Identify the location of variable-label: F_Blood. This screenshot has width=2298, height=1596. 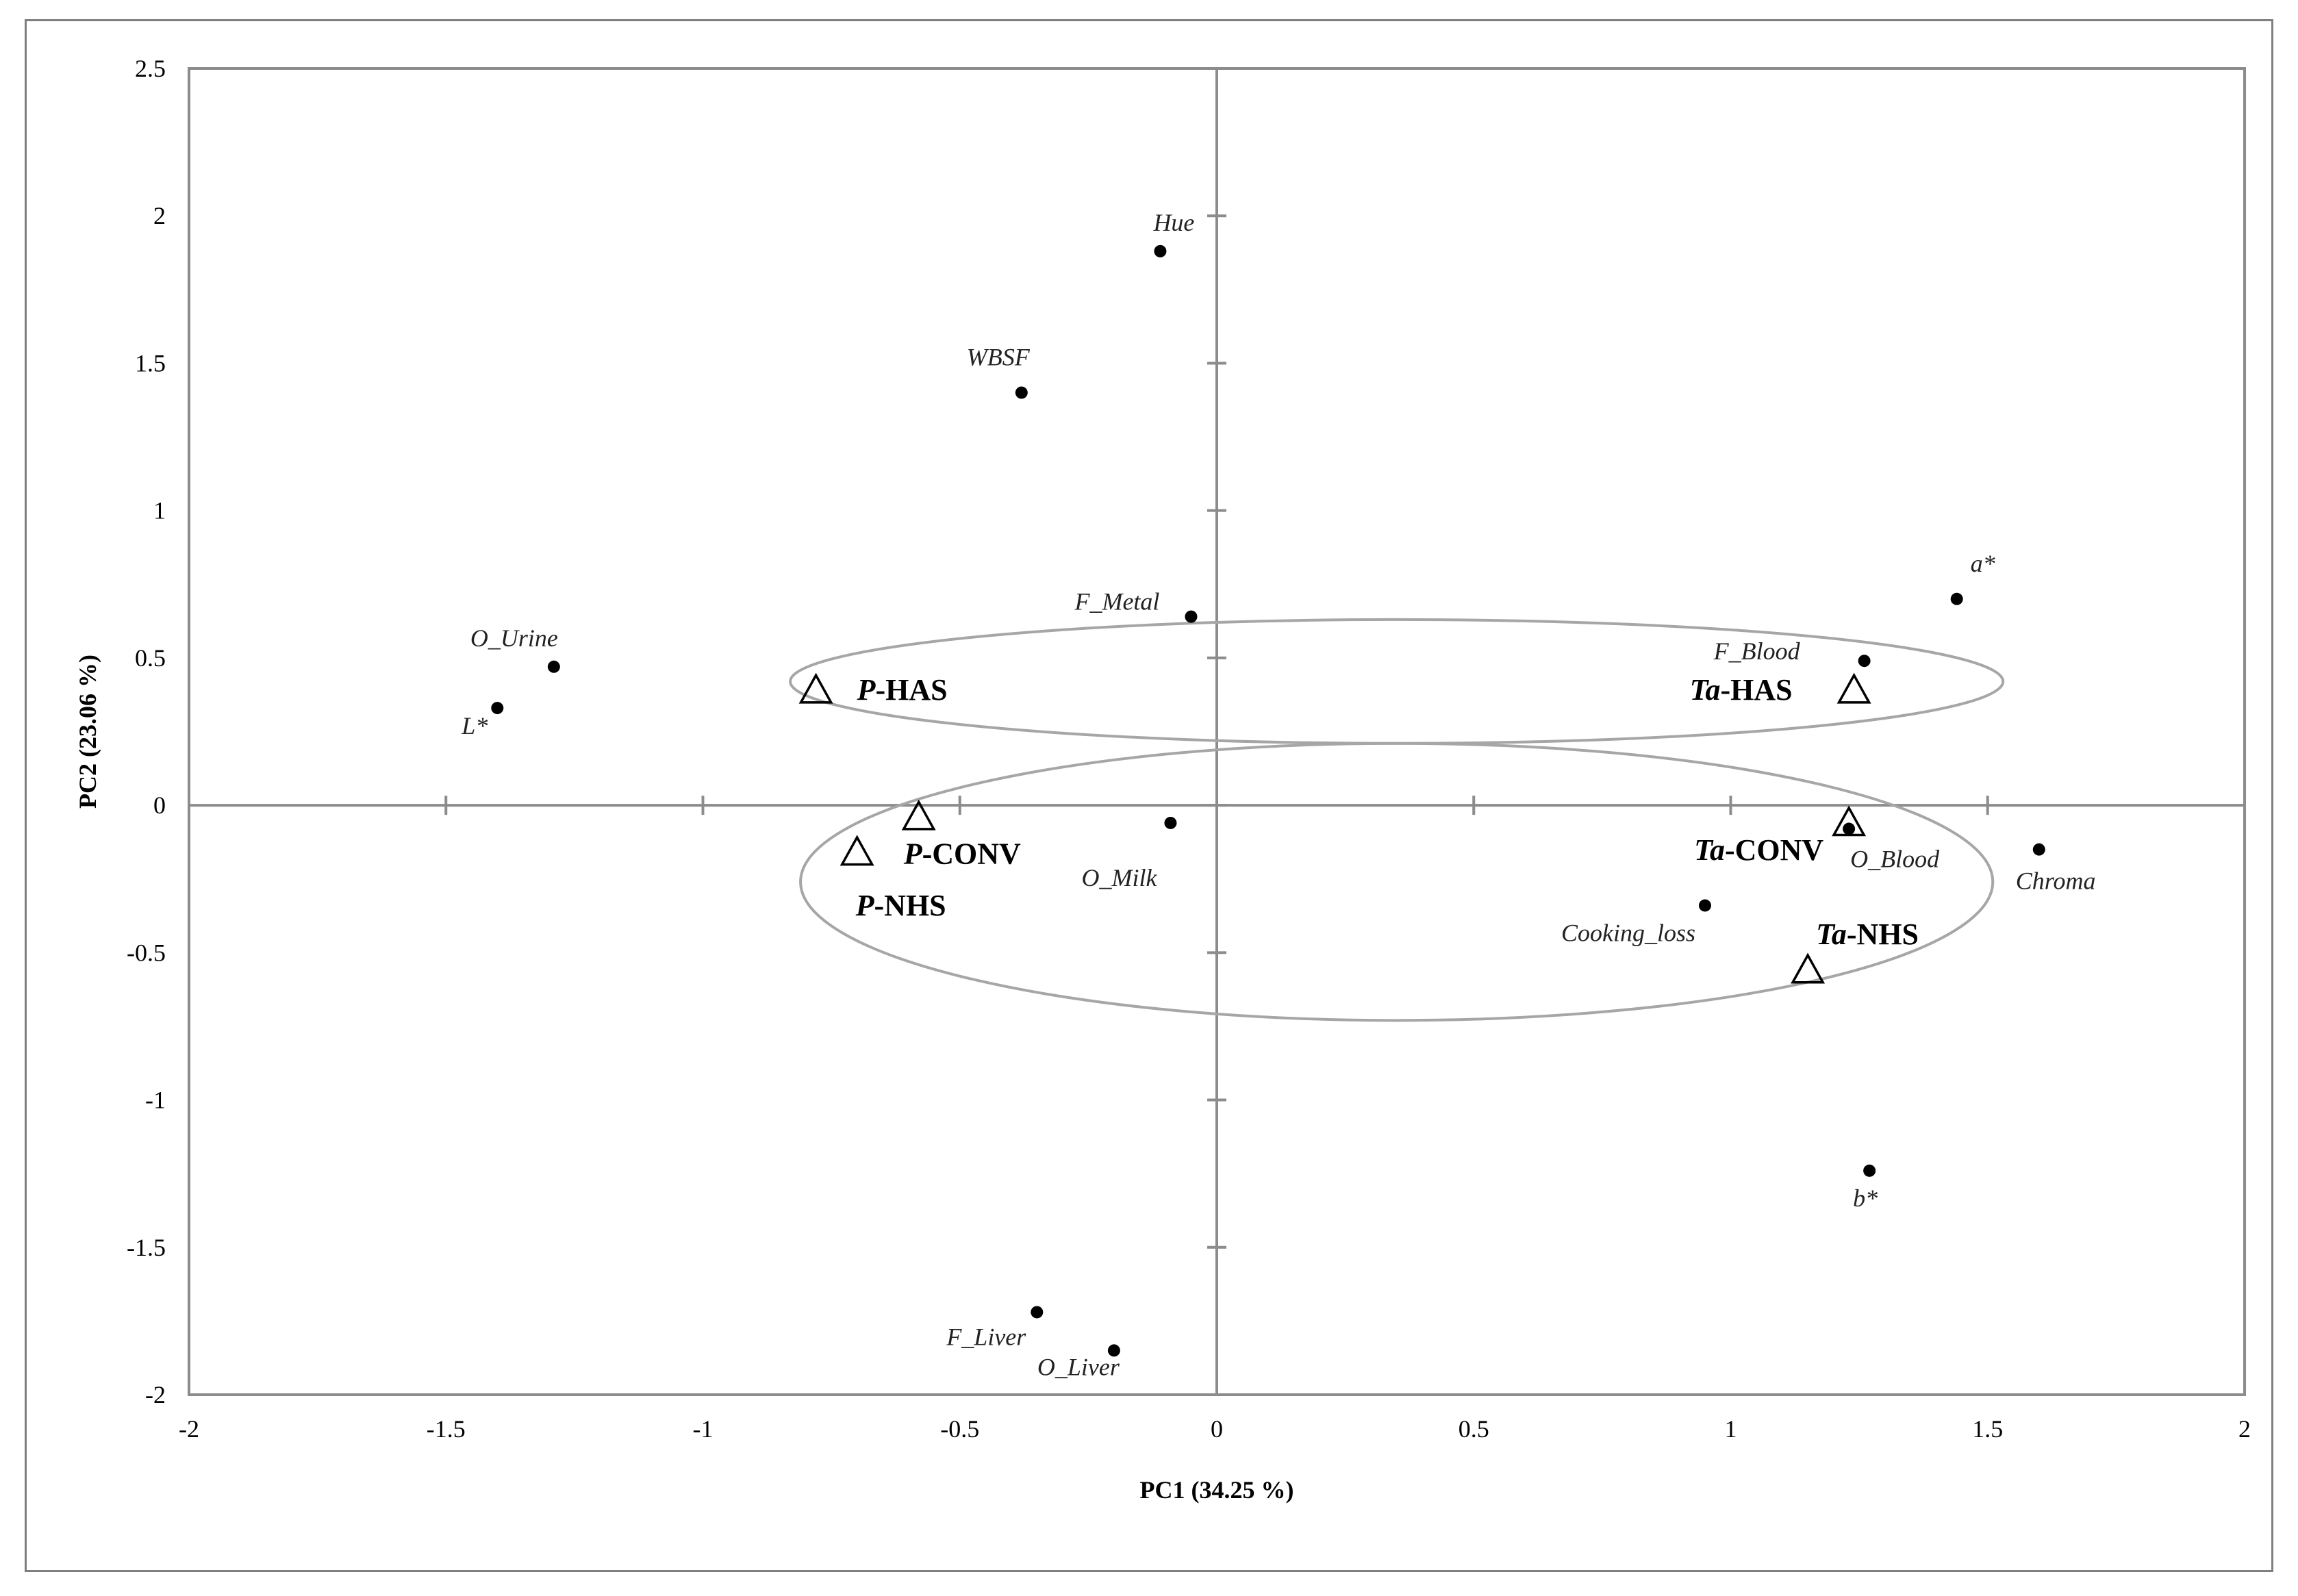
(1757, 651).